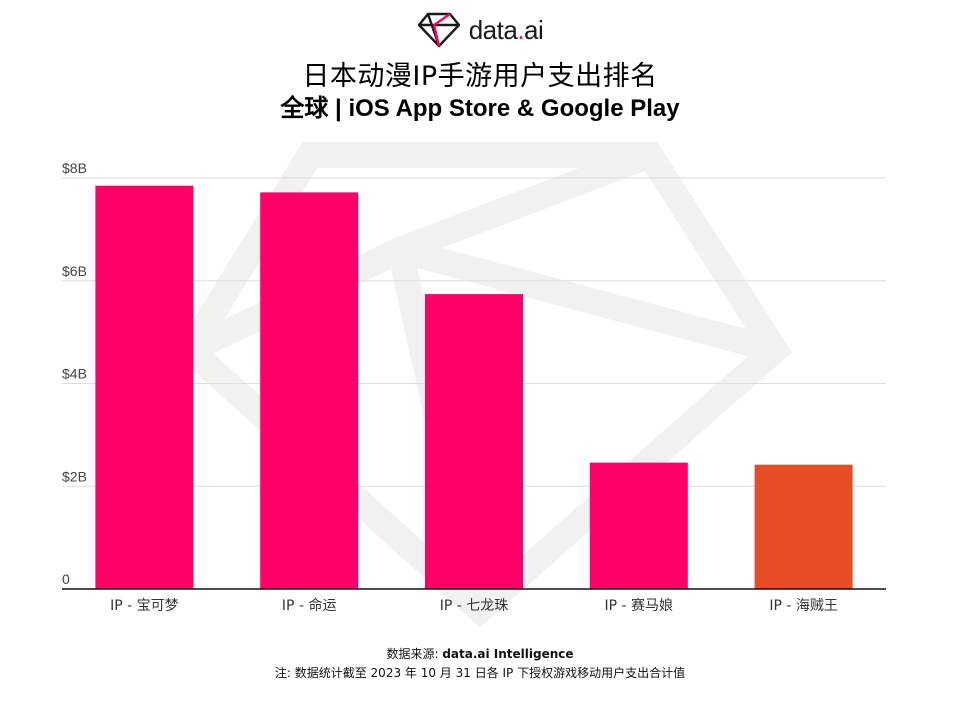  I want to click on y-tick-label: $8B, so click(74, 168).